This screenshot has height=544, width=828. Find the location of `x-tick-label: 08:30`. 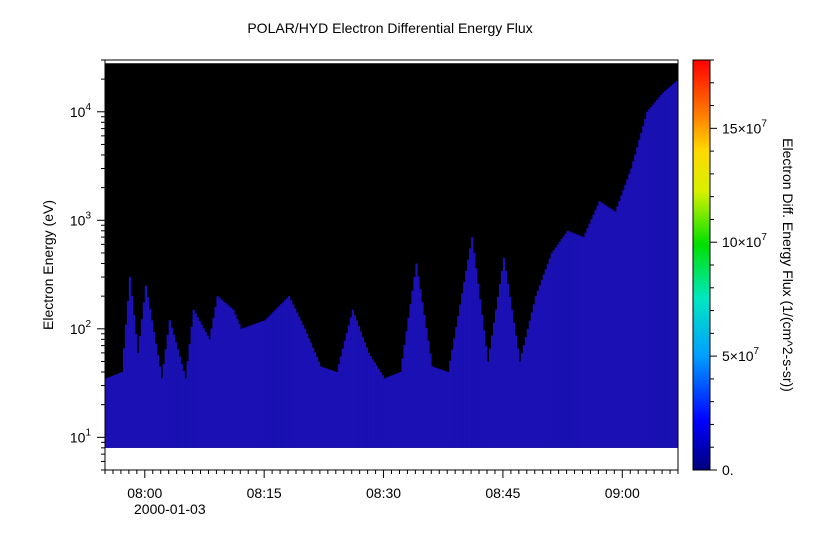

x-tick-label: 08:30 is located at coordinates (383, 493).